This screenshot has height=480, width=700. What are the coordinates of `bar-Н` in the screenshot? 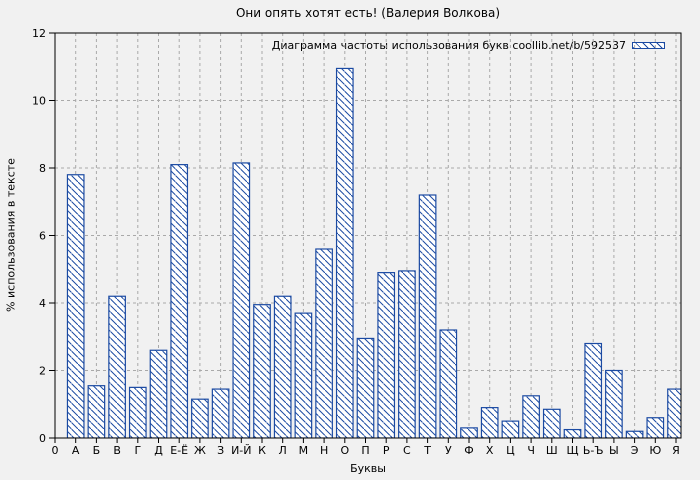 It's located at (324, 343).